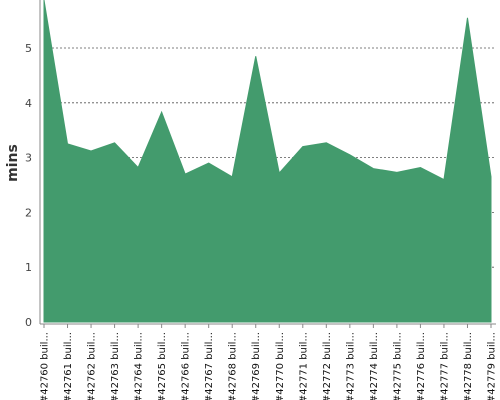  Describe the element at coordinates (28, 158) in the screenshot. I see `y-tick-label: 3` at that location.